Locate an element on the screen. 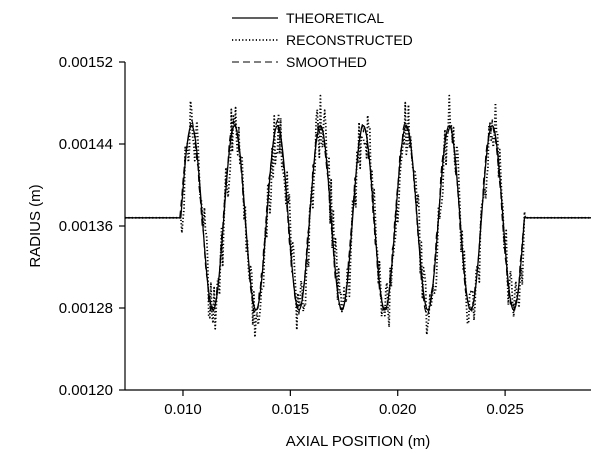 The image size is (591, 456). x-tick-label: 0.025 is located at coordinates (505, 409).